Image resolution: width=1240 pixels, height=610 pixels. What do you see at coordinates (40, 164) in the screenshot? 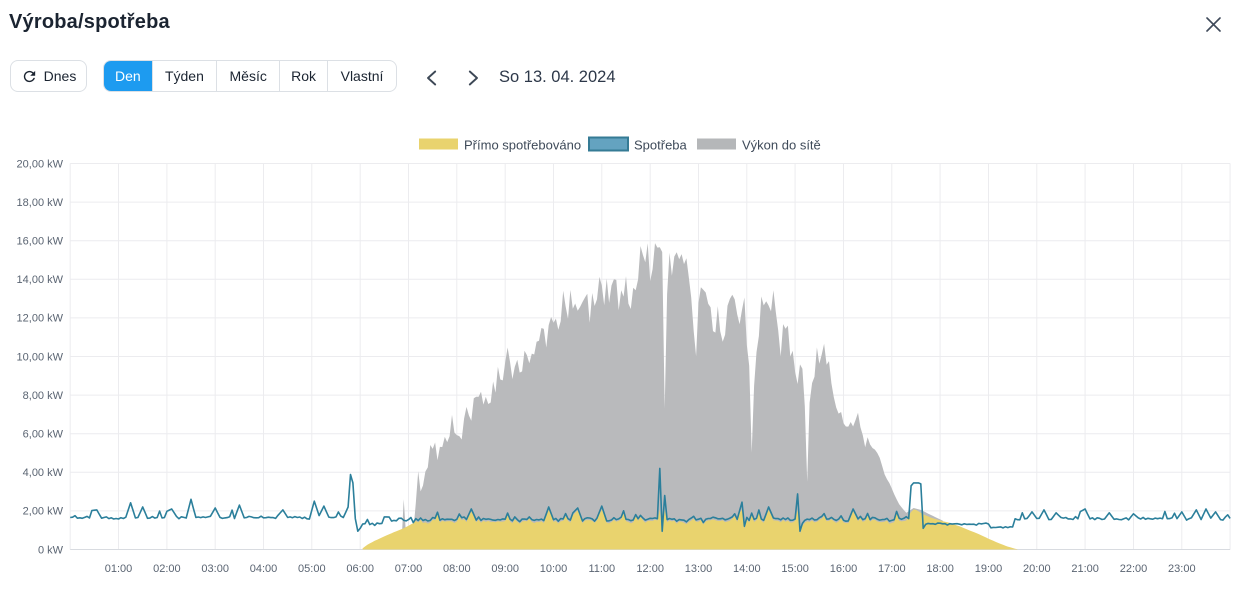
I see `svg-text: 20,00 kW` at bounding box center [40, 164].